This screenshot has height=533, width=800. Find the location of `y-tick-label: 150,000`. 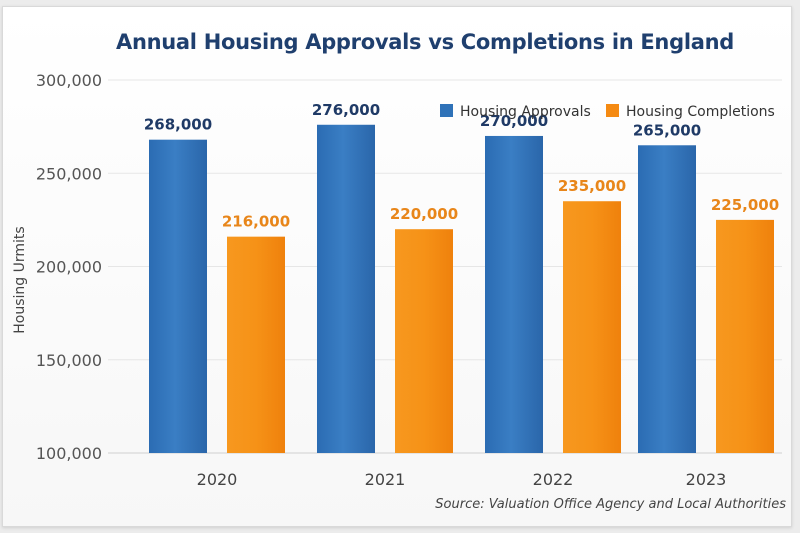

y-tick-label: 150,000 is located at coordinates (69, 360).